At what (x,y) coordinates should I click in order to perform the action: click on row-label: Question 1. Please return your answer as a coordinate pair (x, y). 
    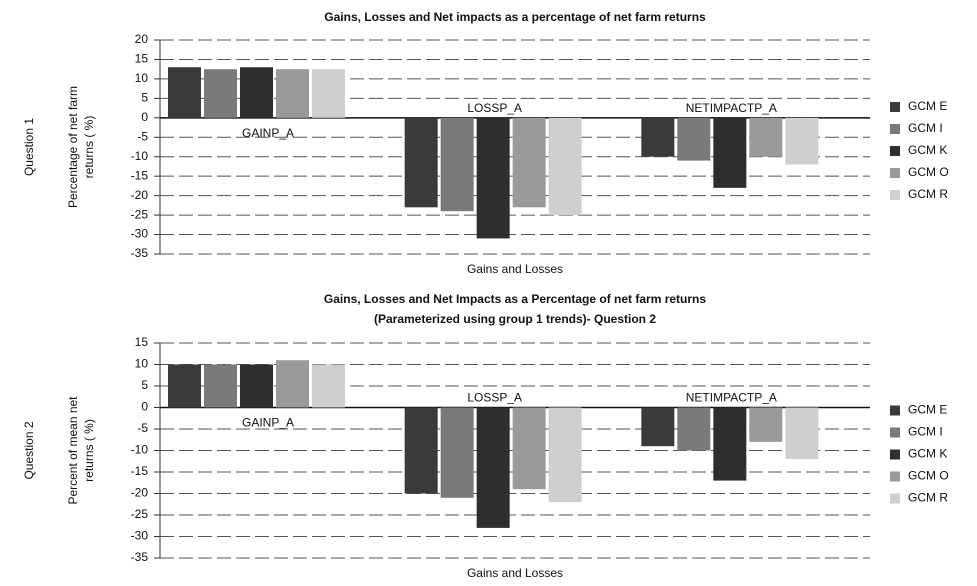
    Looking at the image, I should click on (29, 147).